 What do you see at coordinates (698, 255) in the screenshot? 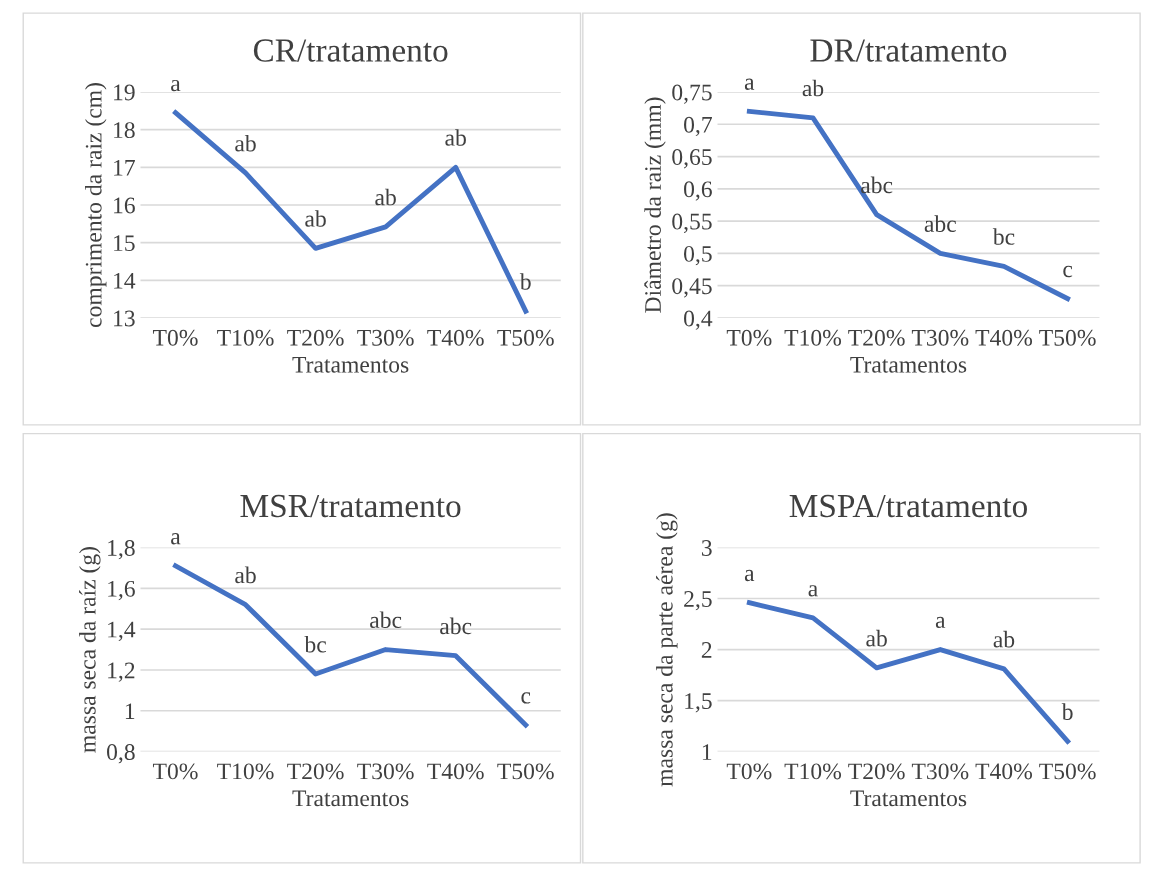
I see `y-tick-label: 0,5` at bounding box center [698, 255].